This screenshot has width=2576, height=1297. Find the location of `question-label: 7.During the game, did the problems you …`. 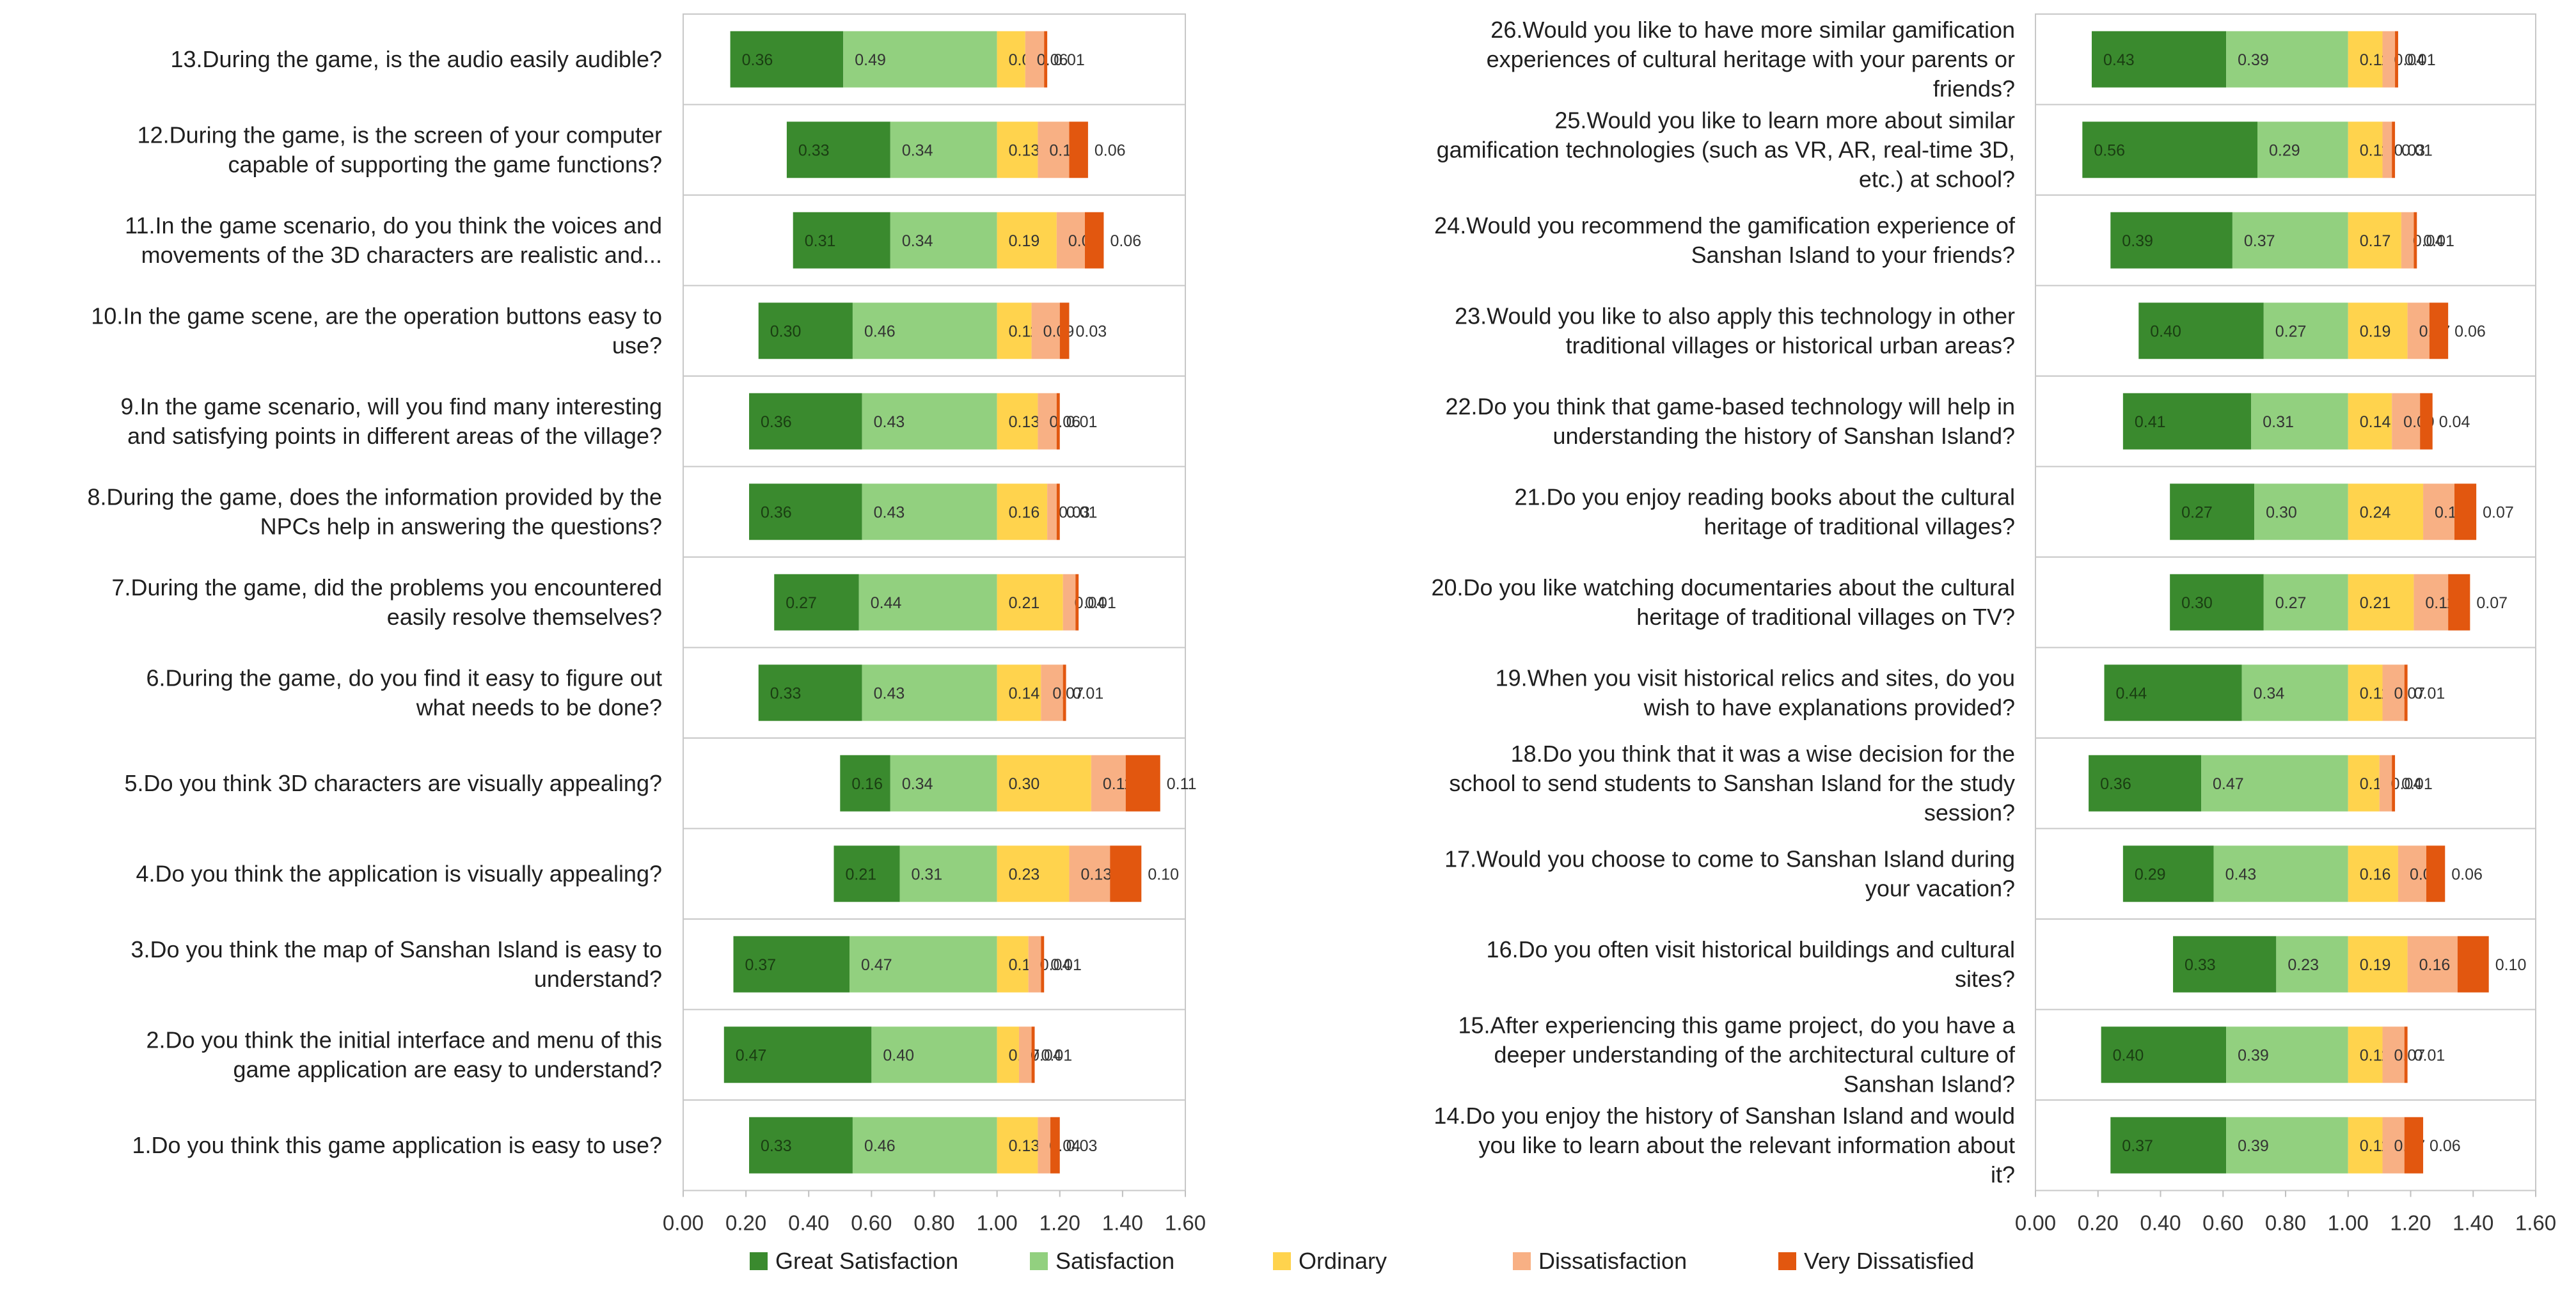

question-label: 7.During the game, did the problems you … is located at coordinates (386, 602).